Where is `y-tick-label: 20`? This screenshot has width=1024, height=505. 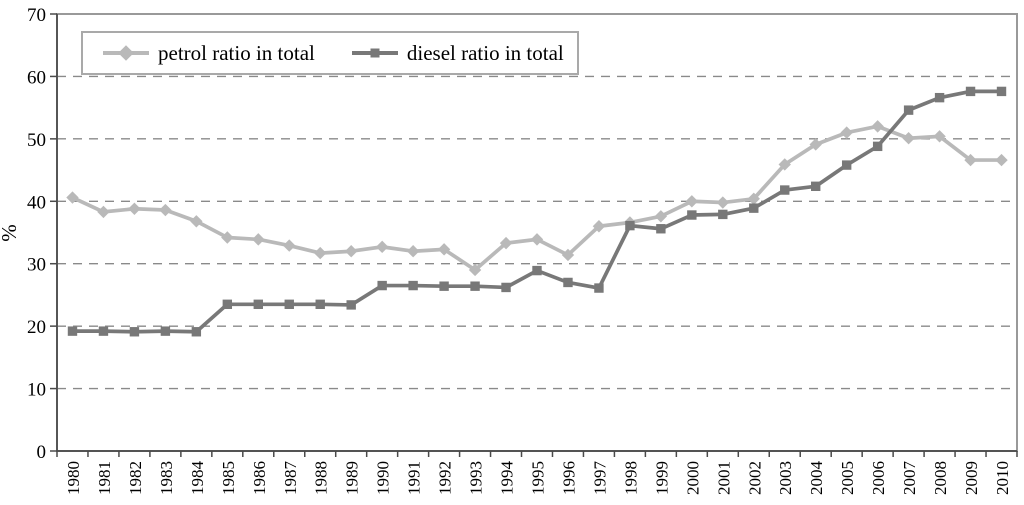 y-tick-label: 20 is located at coordinates (36, 327).